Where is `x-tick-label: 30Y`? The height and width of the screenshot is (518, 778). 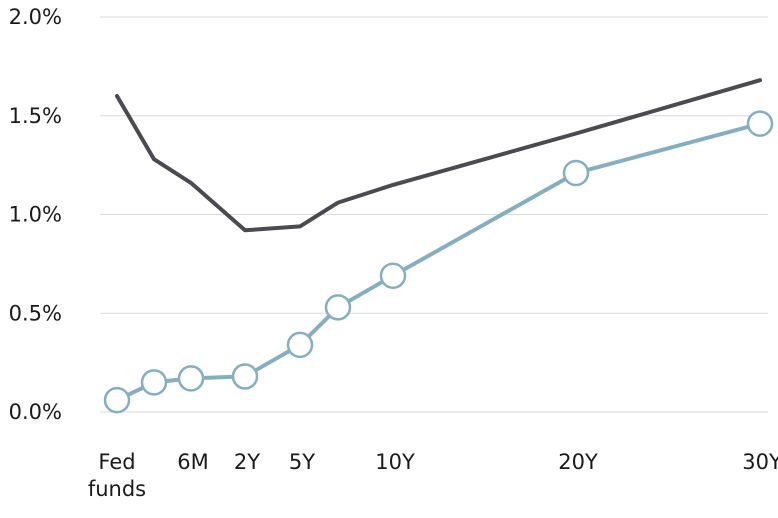 x-tick-label: 30Y is located at coordinates (760, 462).